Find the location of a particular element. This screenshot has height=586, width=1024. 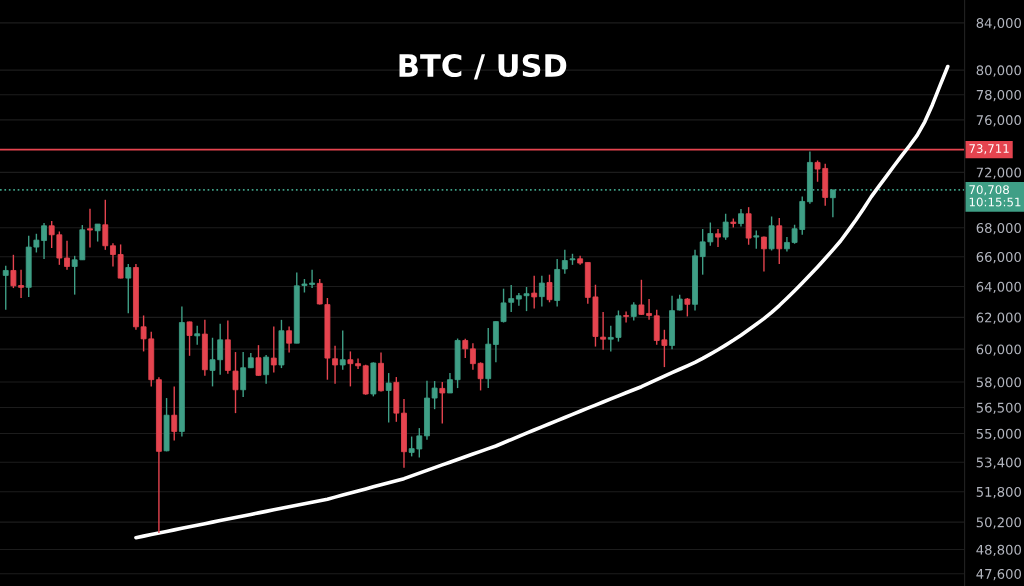

y-tick-label: 50,200 is located at coordinates (999, 523).